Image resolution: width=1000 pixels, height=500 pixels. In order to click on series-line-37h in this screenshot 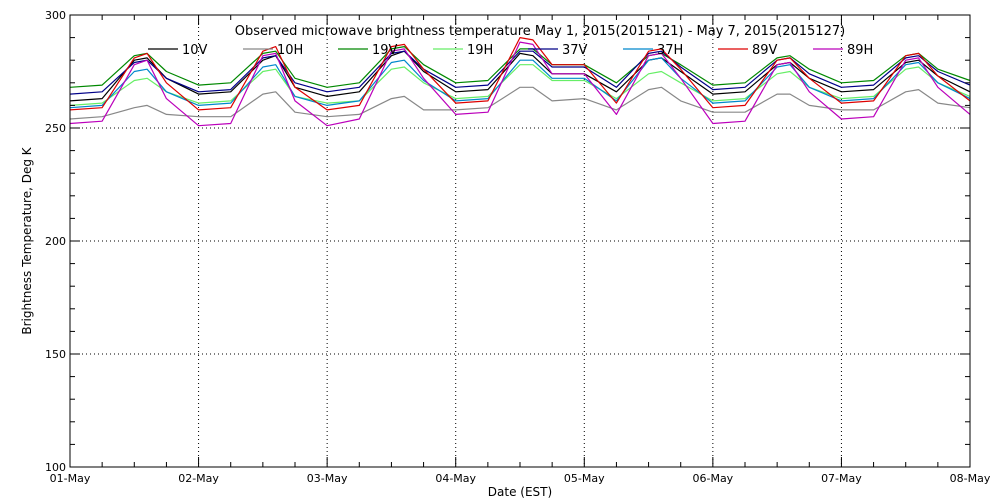, I will do `click(520, 83)`.